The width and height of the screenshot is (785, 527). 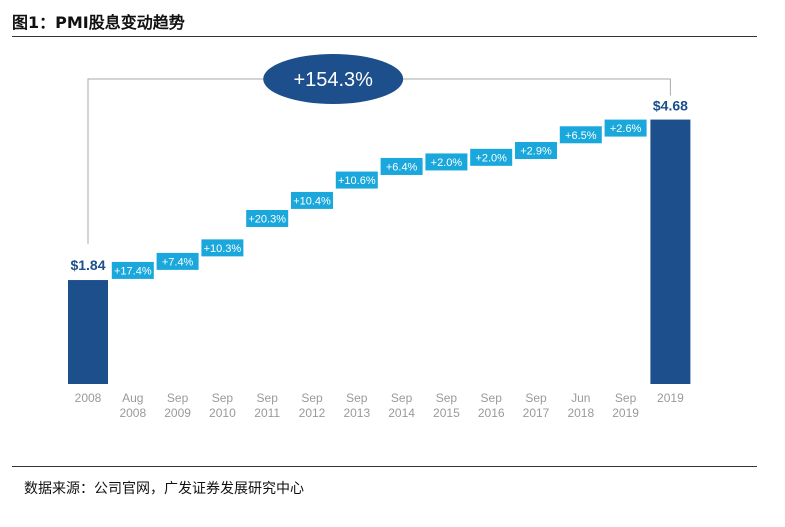 I want to click on end-value-bar, so click(x=670, y=251).